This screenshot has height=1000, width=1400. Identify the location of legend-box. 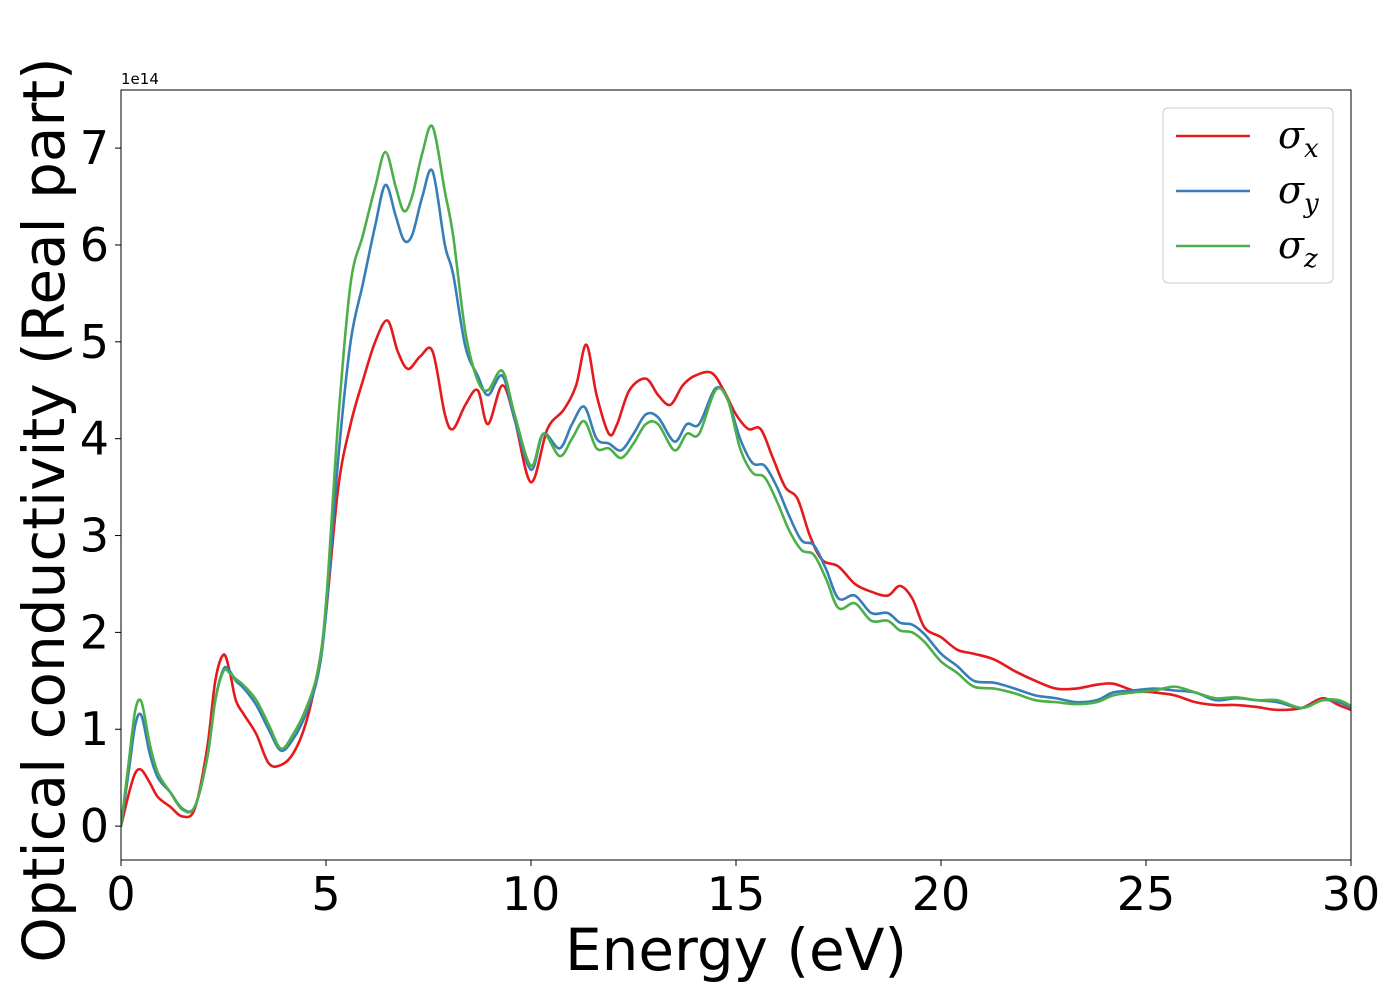
(1248, 195).